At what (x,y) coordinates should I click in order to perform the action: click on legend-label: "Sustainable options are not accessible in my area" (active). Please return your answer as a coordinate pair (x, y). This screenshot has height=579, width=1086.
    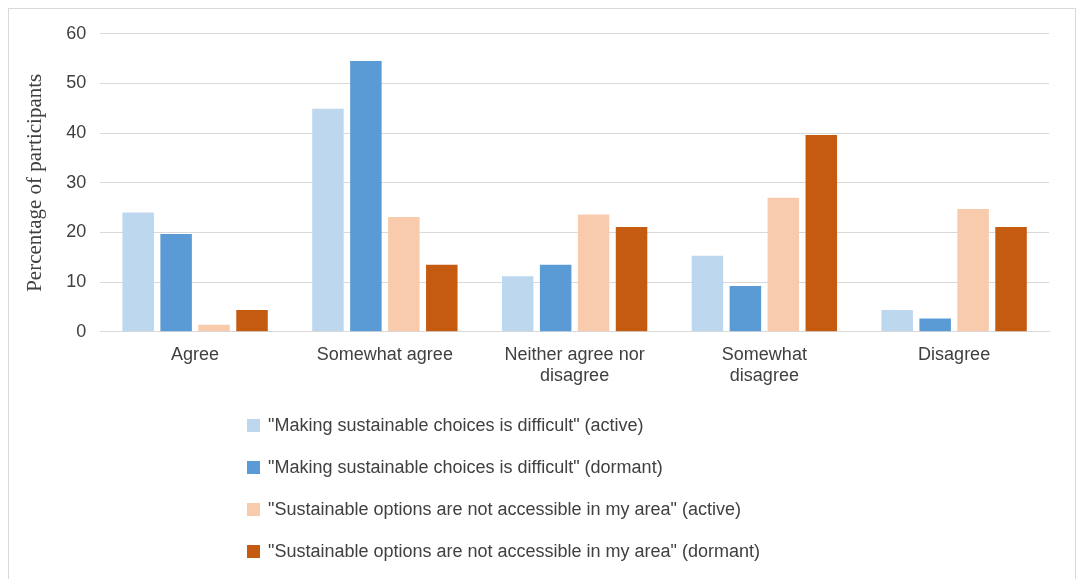
    Looking at the image, I should click on (505, 509).